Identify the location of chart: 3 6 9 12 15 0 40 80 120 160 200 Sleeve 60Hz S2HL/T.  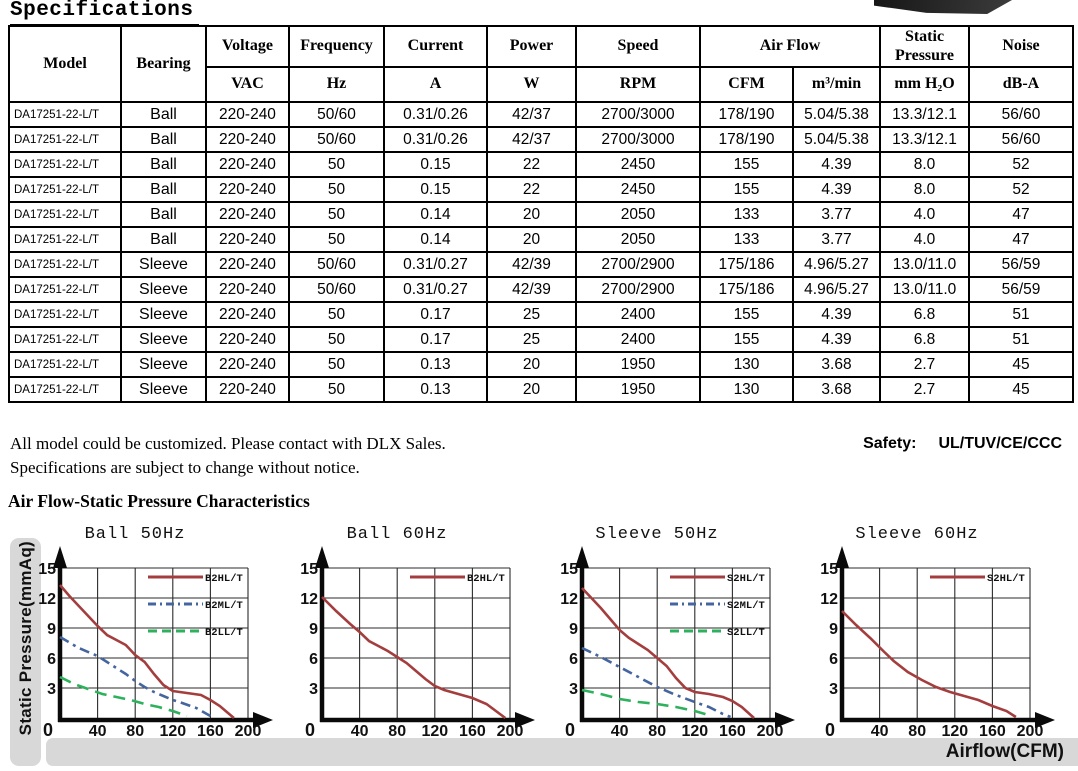
(935, 640).